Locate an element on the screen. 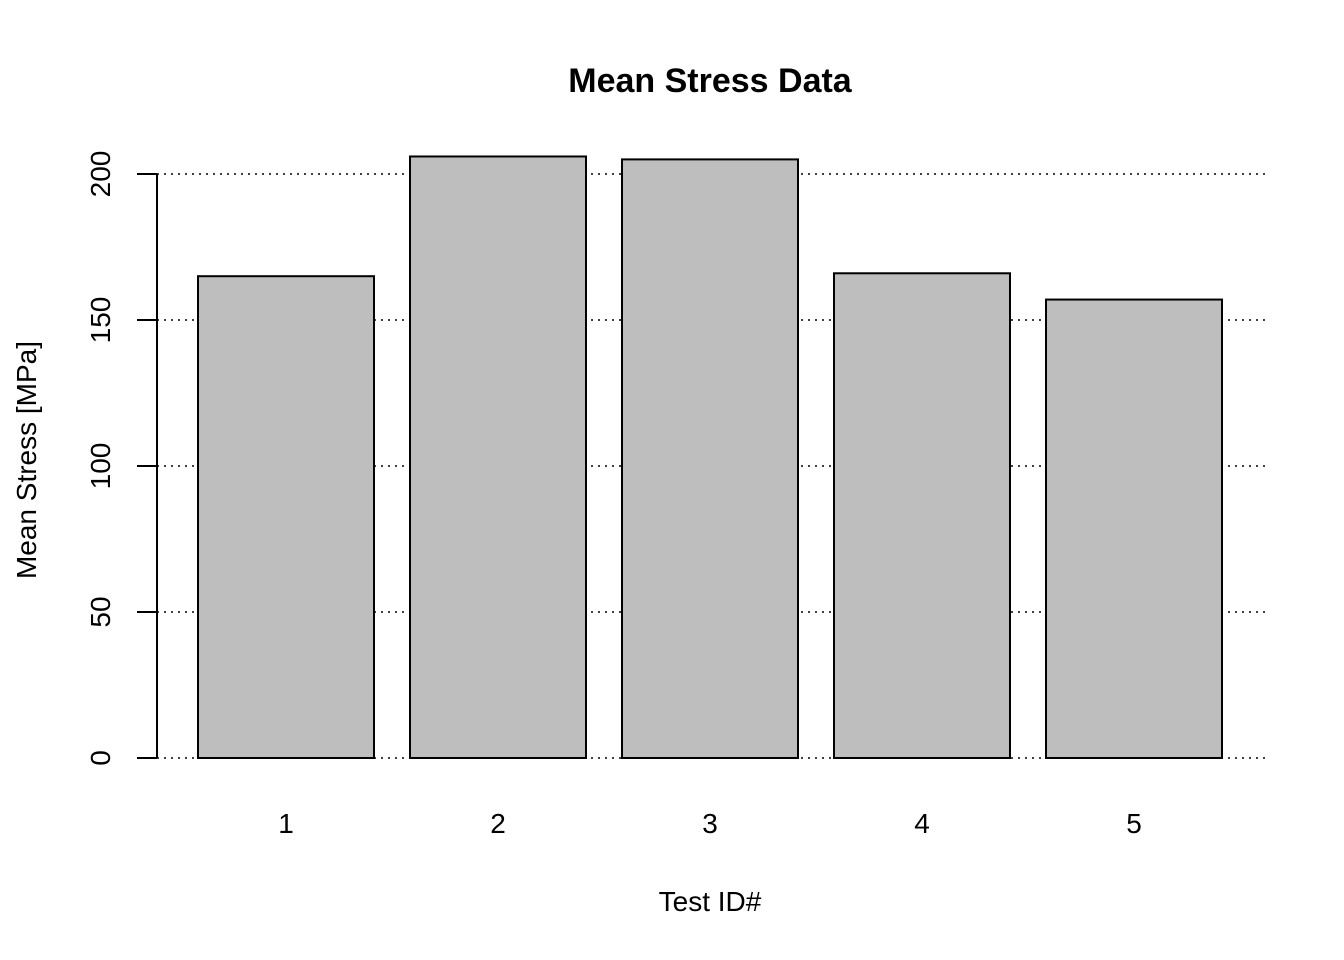 This screenshot has width=1344, height=960. x-tick-label: 2 is located at coordinates (498, 823).